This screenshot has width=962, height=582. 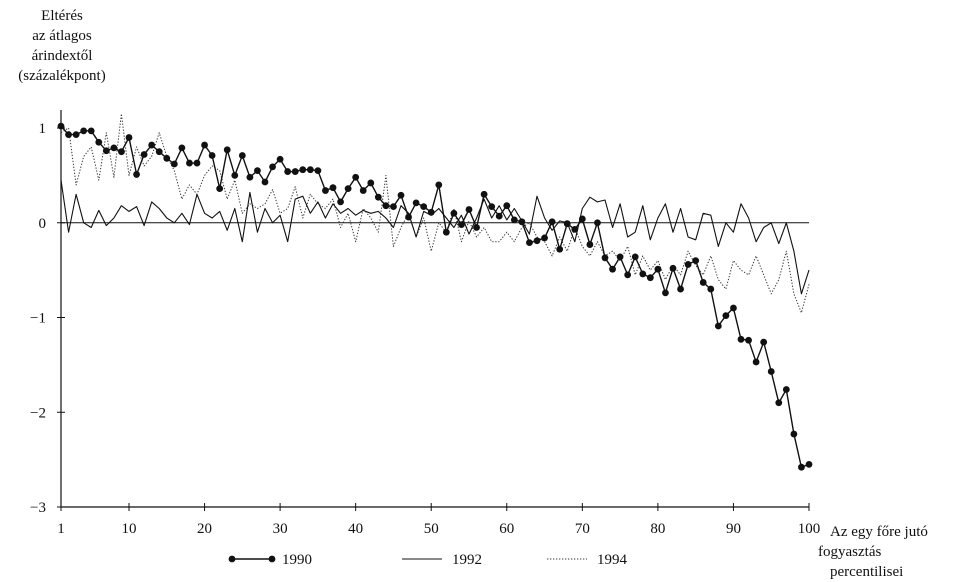 What do you see at coordinates (62, 76) in the screenshot?
I see `y-axis-label-line-4: (százalékpont)` at bounding box center [62, 76].